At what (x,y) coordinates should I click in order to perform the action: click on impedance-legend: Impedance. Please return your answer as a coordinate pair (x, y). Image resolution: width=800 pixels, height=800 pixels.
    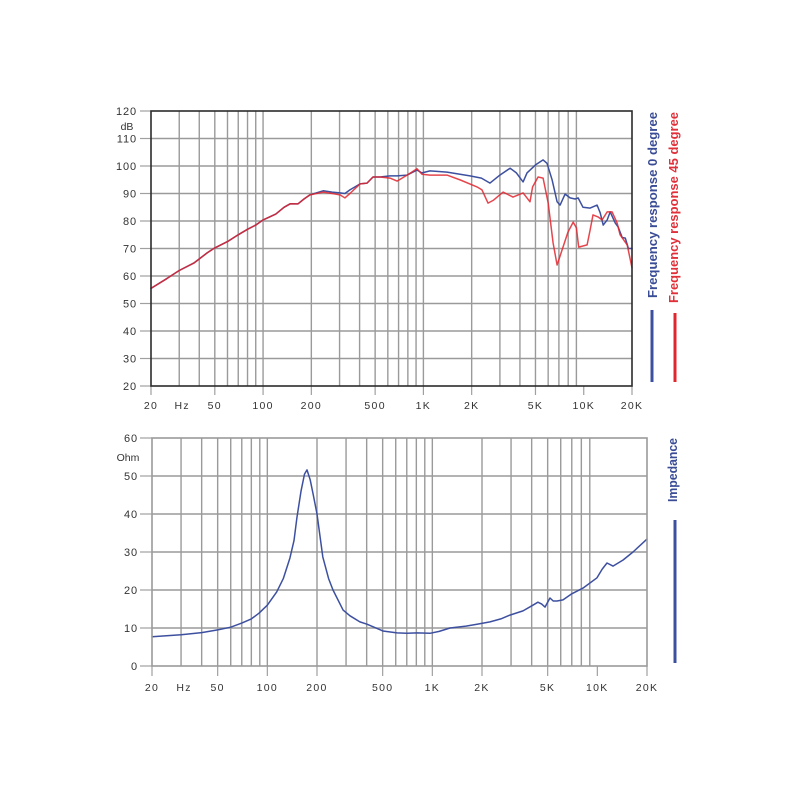
    Looking at the image, I should click on (672, 550).